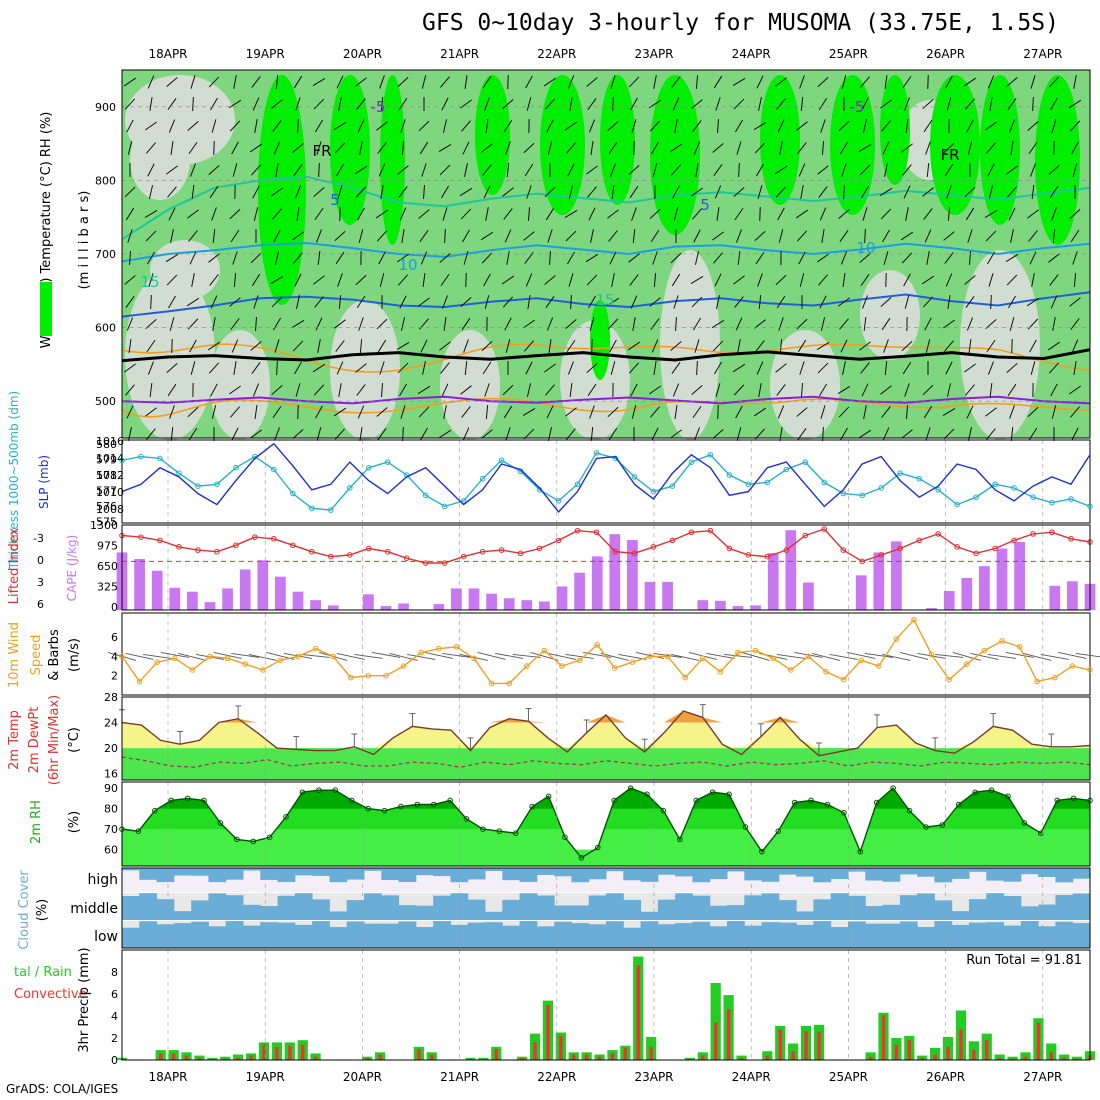 The image size is (1100, 1100). What do you see at coordinates (114, 972) in the screenshot?
I see `precip-tick: 8` at bounding box center [114, 972].